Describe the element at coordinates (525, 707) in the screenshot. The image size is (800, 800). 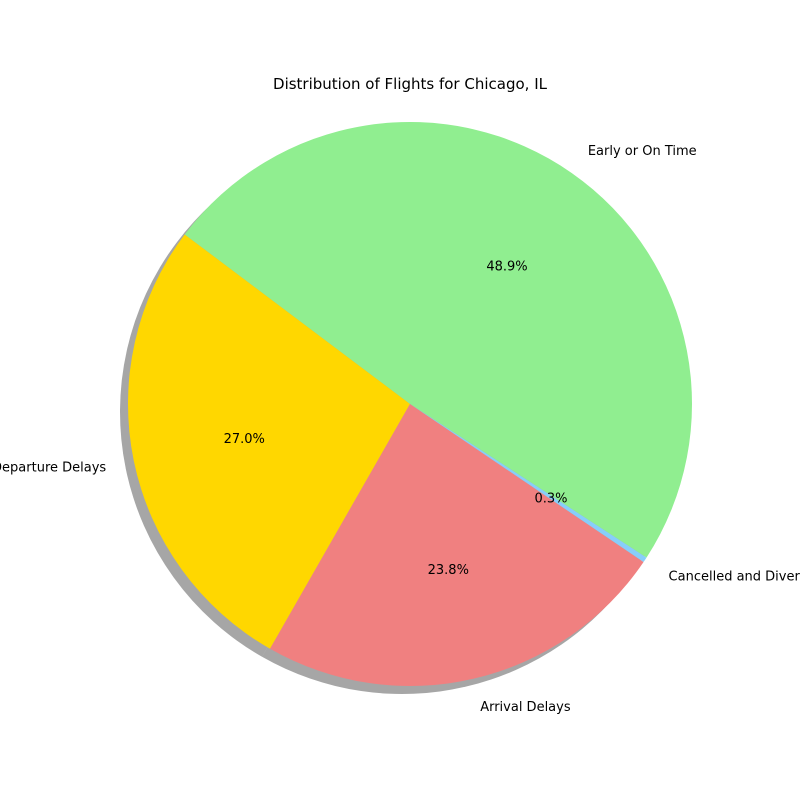
I see `slice-label-arrival-delays: Arrival Delays` at that location.